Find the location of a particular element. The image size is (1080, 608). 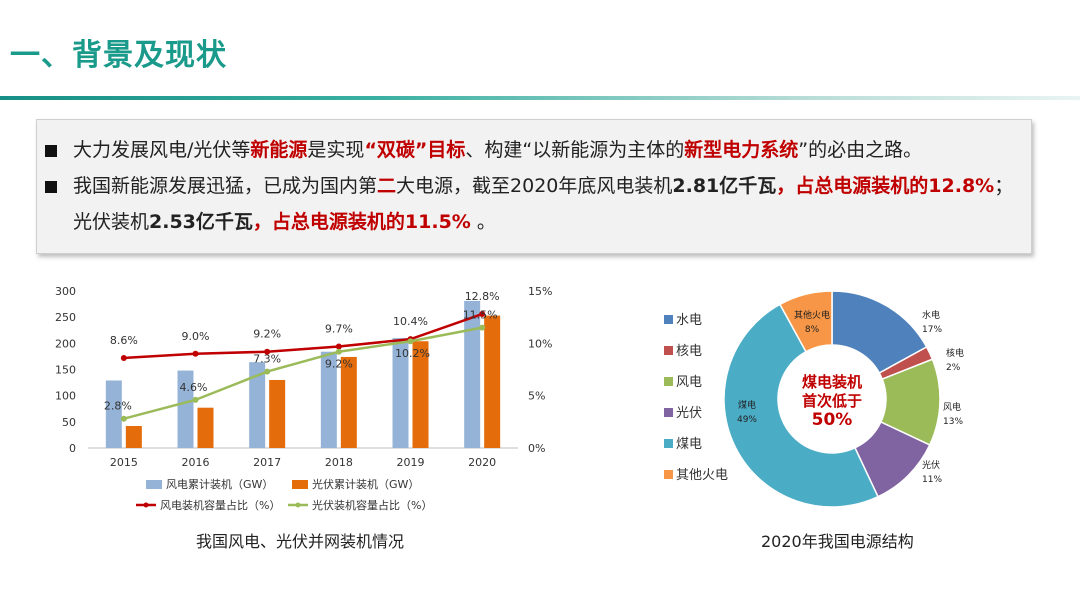

bullet-2-segment: 2.53亿千瓦 is located at coordinates (201, 222).